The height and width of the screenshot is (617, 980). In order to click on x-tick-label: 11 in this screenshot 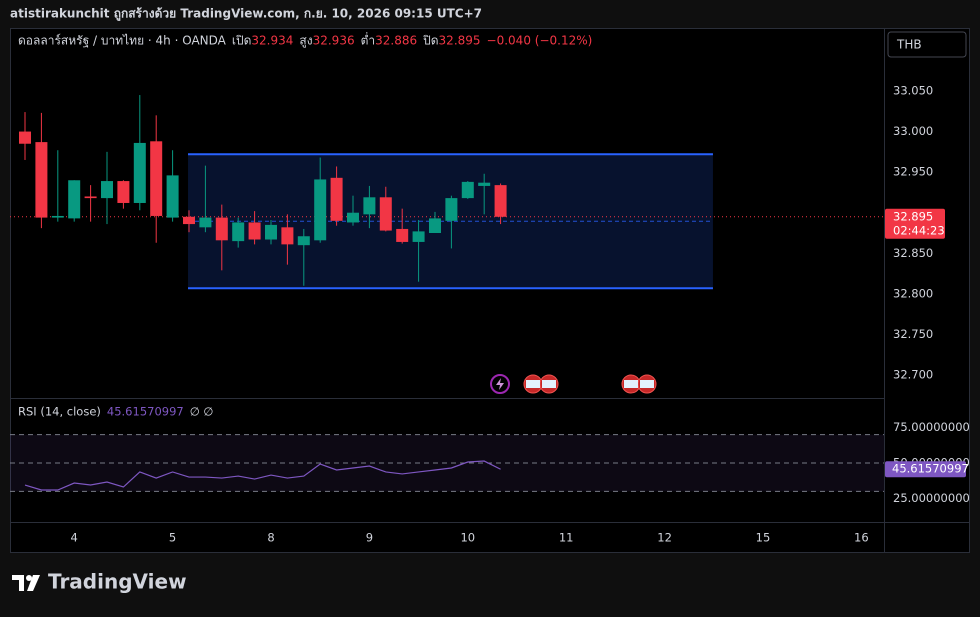, I will do `click(566, 538)`.